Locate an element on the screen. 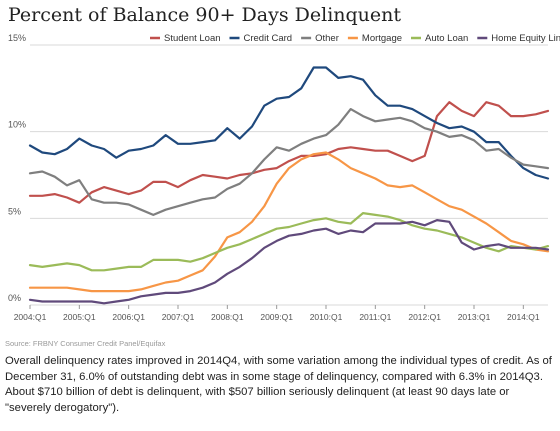 The width and height of the screenshot is (560, 431). legend-label: Mortgage is located at coordinates (382, 38).